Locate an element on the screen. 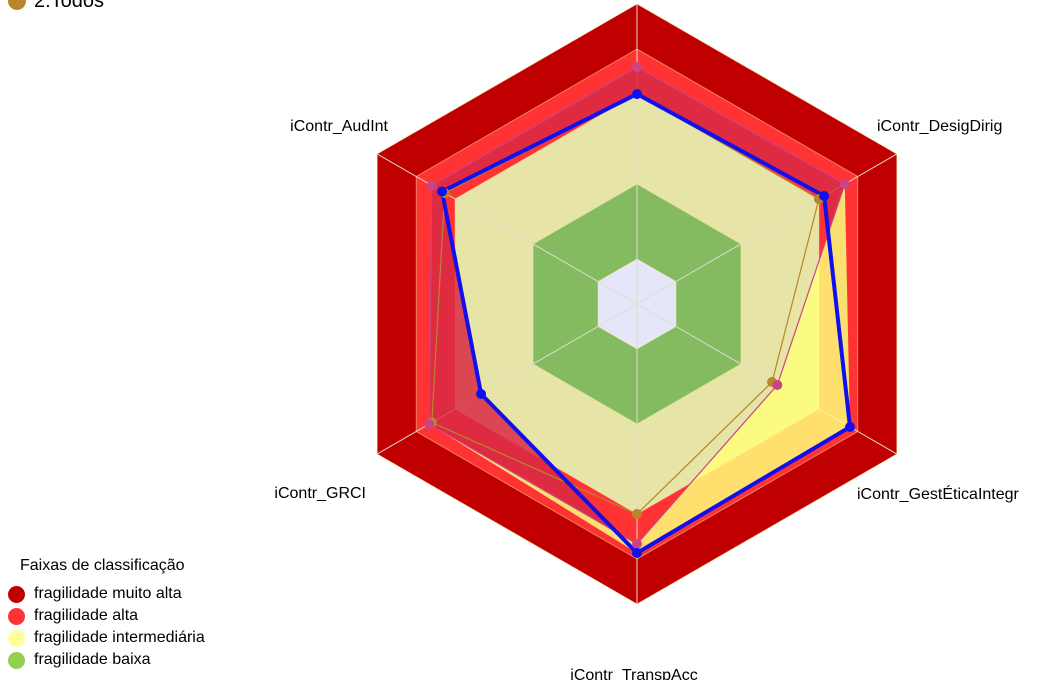 This screenshot has width=1048, height=685. band-legend-label: fragilidade intermediária is located at coordinates (119, 637).